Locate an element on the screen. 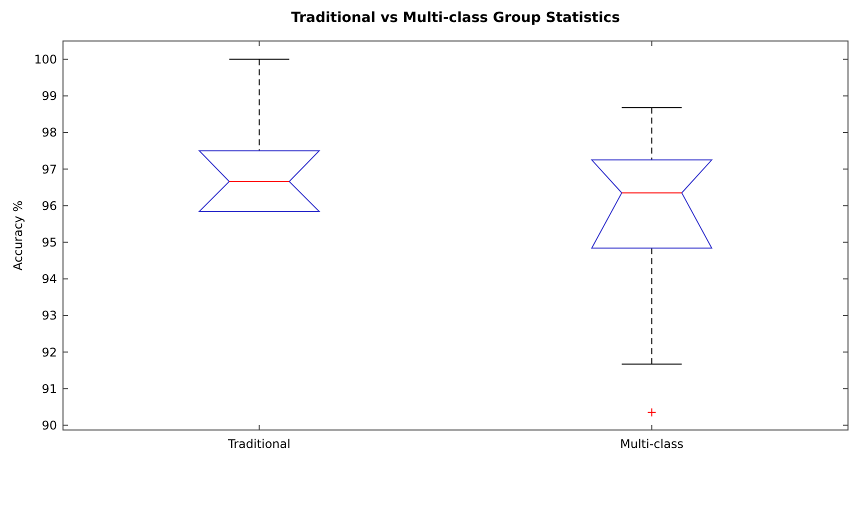  y-tick-label: 93 is located at coordinates (49, 315).